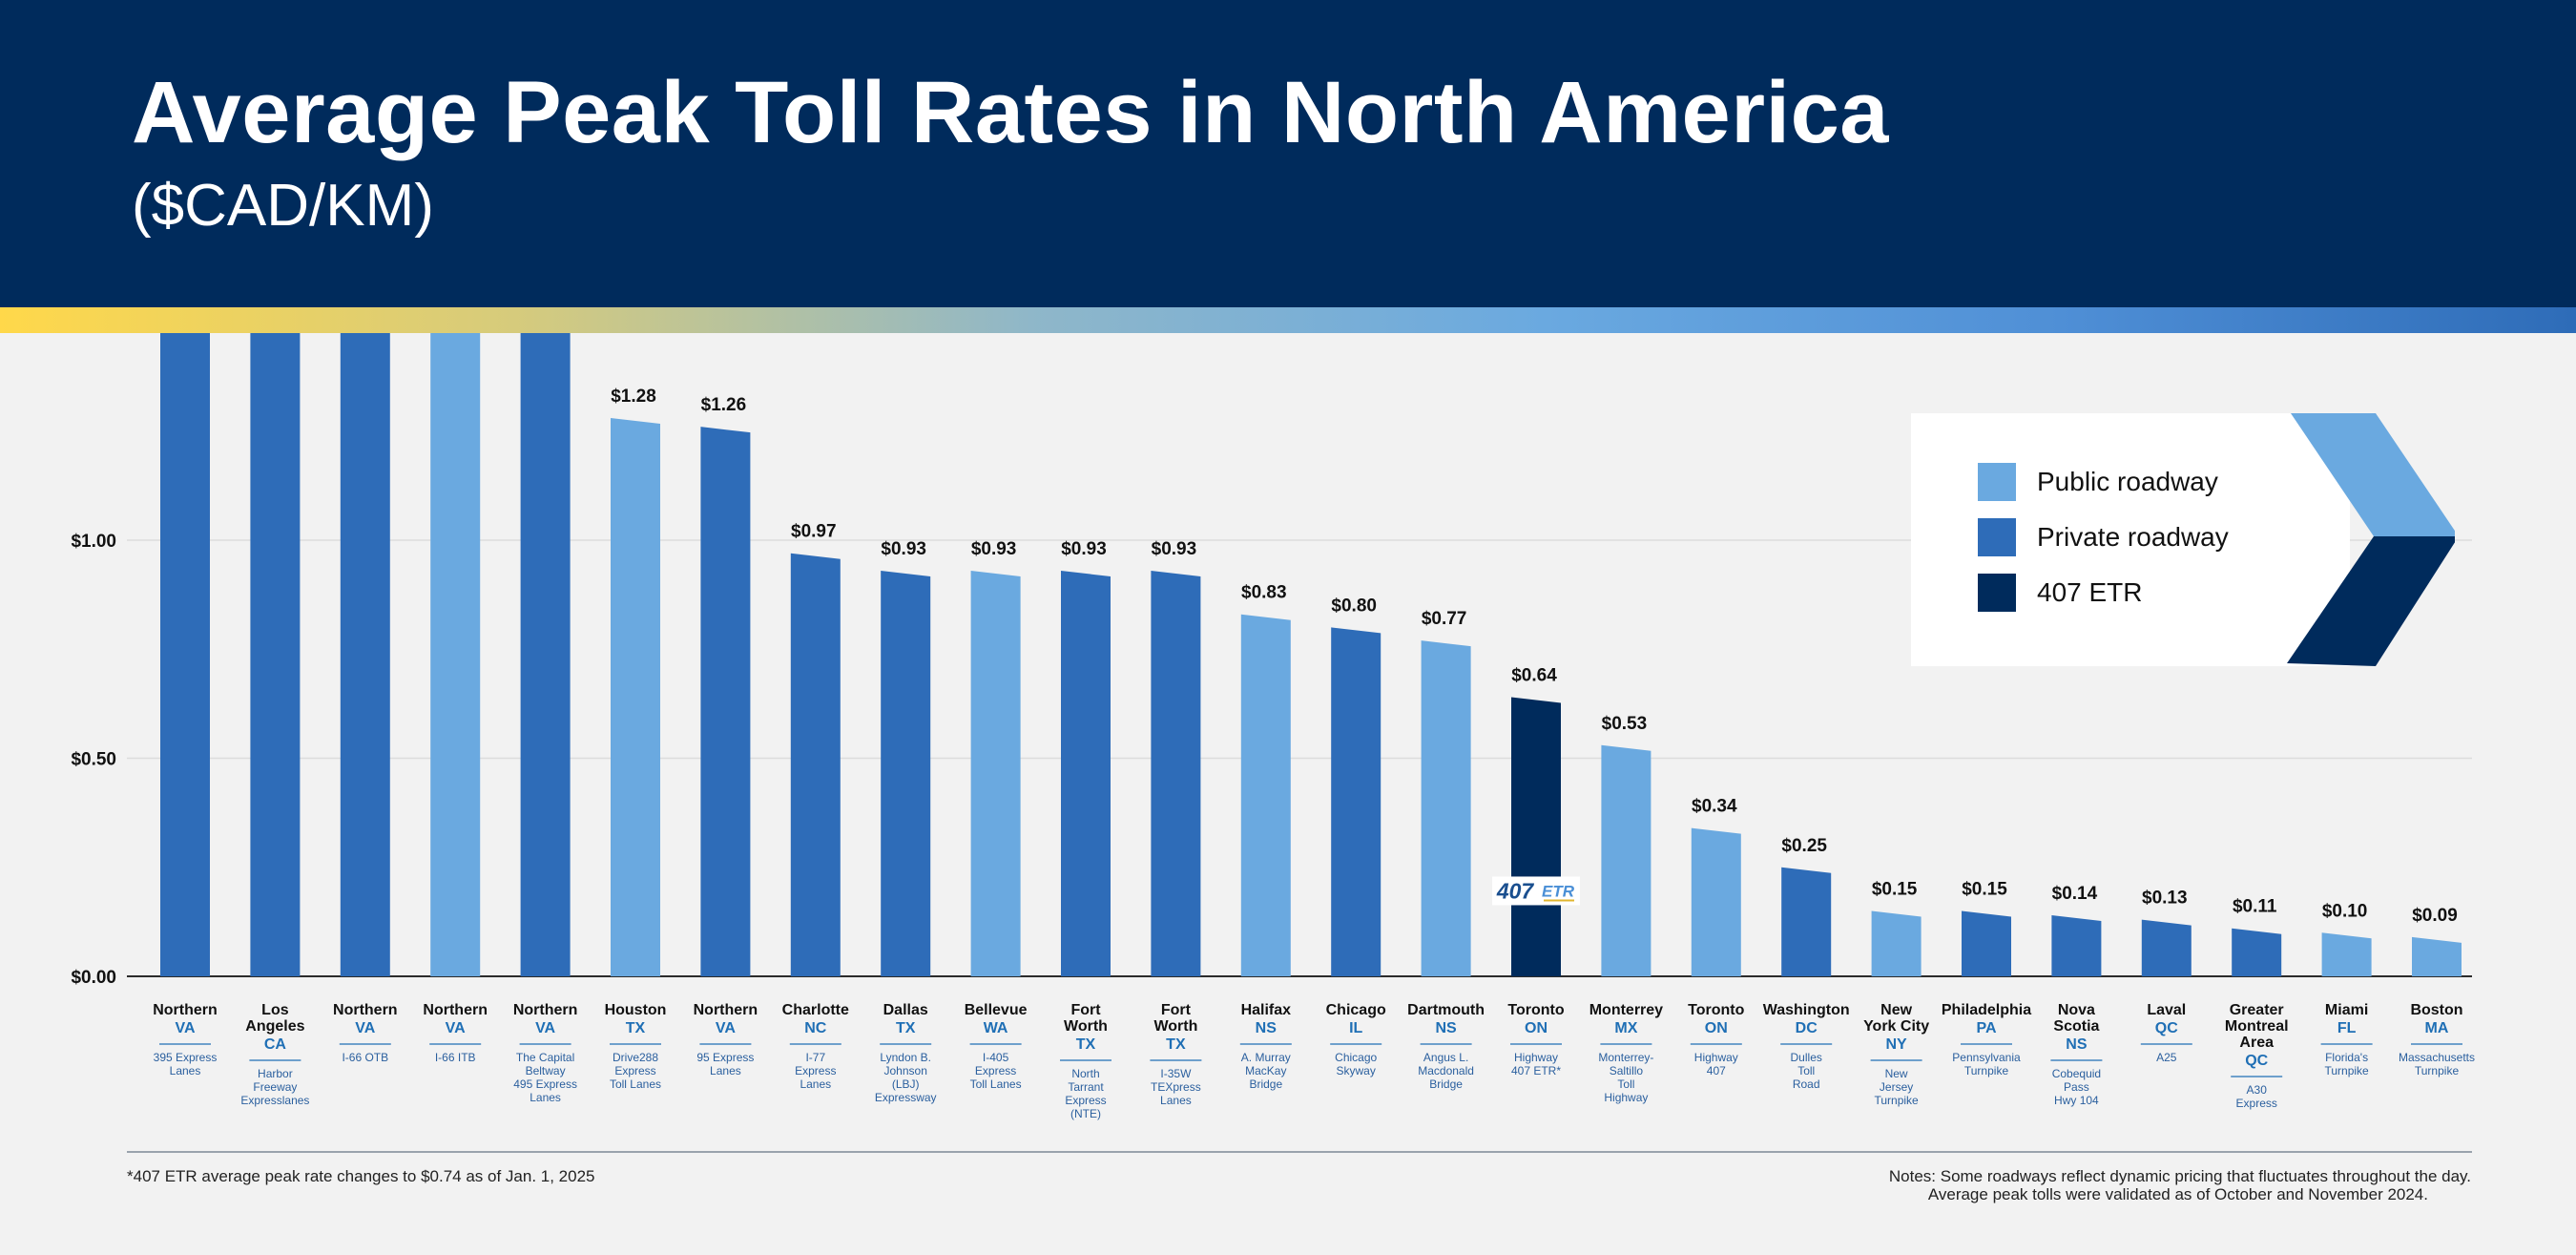 This screenshot has width=2576, height=1255. I want to click on road-label: Dulles, so click(1806, 1057).